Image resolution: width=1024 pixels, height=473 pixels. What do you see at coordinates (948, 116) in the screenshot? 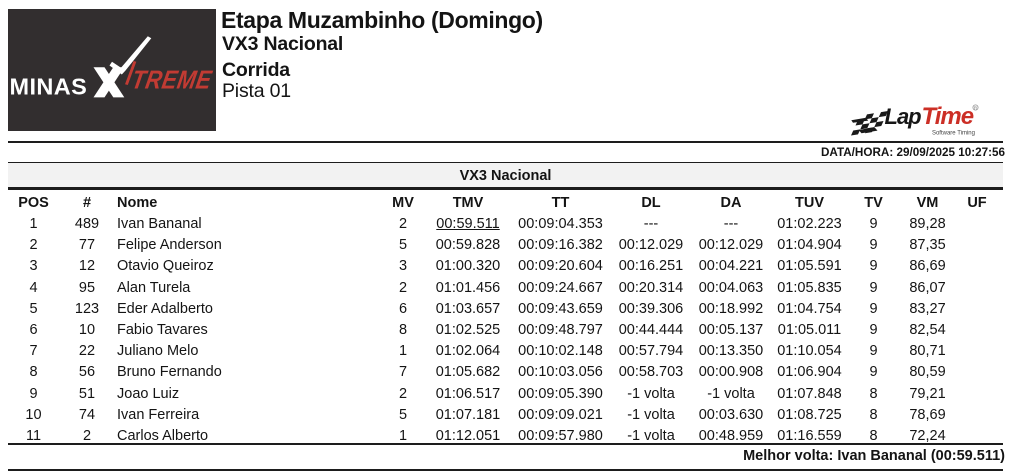
I see `svg-text: Time` at bounding box center [948, 116].